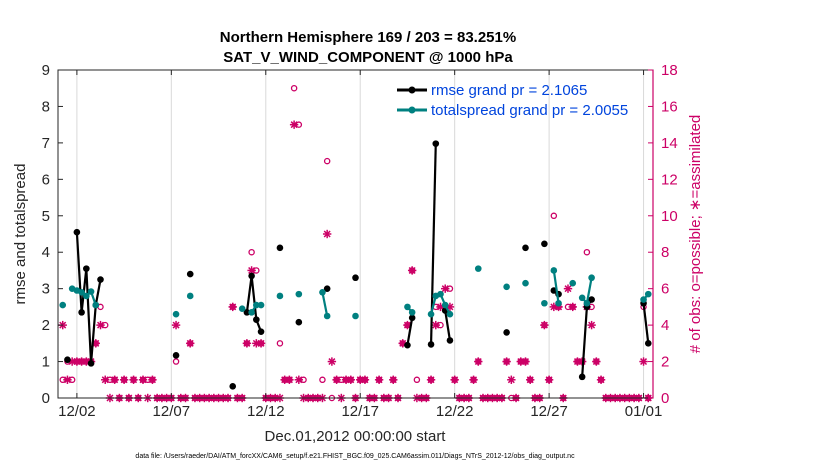 Image resolution: width=830 pixels, height=470 pixels. What do you see at coordinates (52, 234) in the screenshot?
I see `y-axis-left-ticks: 0 1 2 3 4 5 6 7 8 9` at bounding box center [52, 234].